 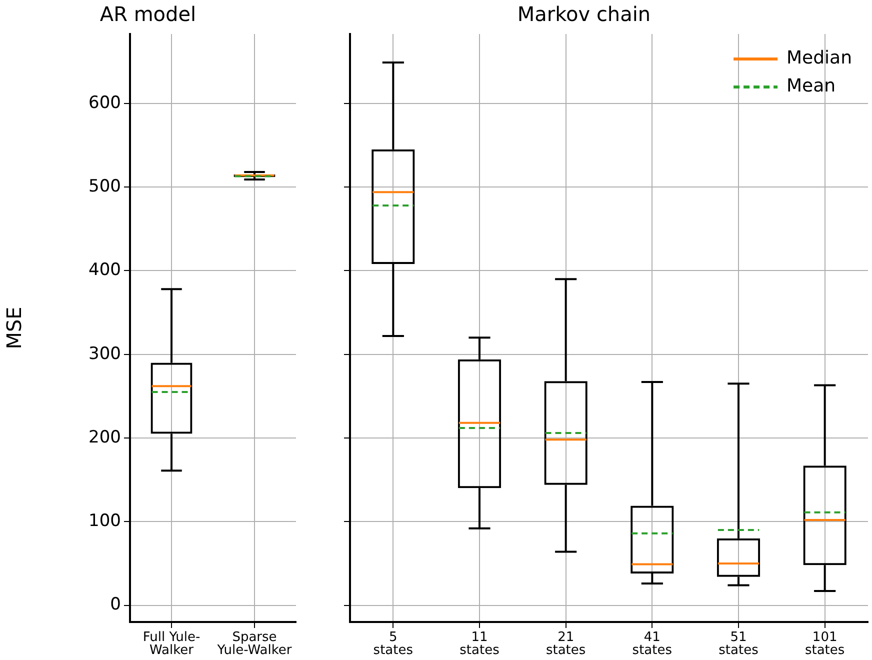 I want to click on y-tick-label: 500, so click(x=104, y=186).